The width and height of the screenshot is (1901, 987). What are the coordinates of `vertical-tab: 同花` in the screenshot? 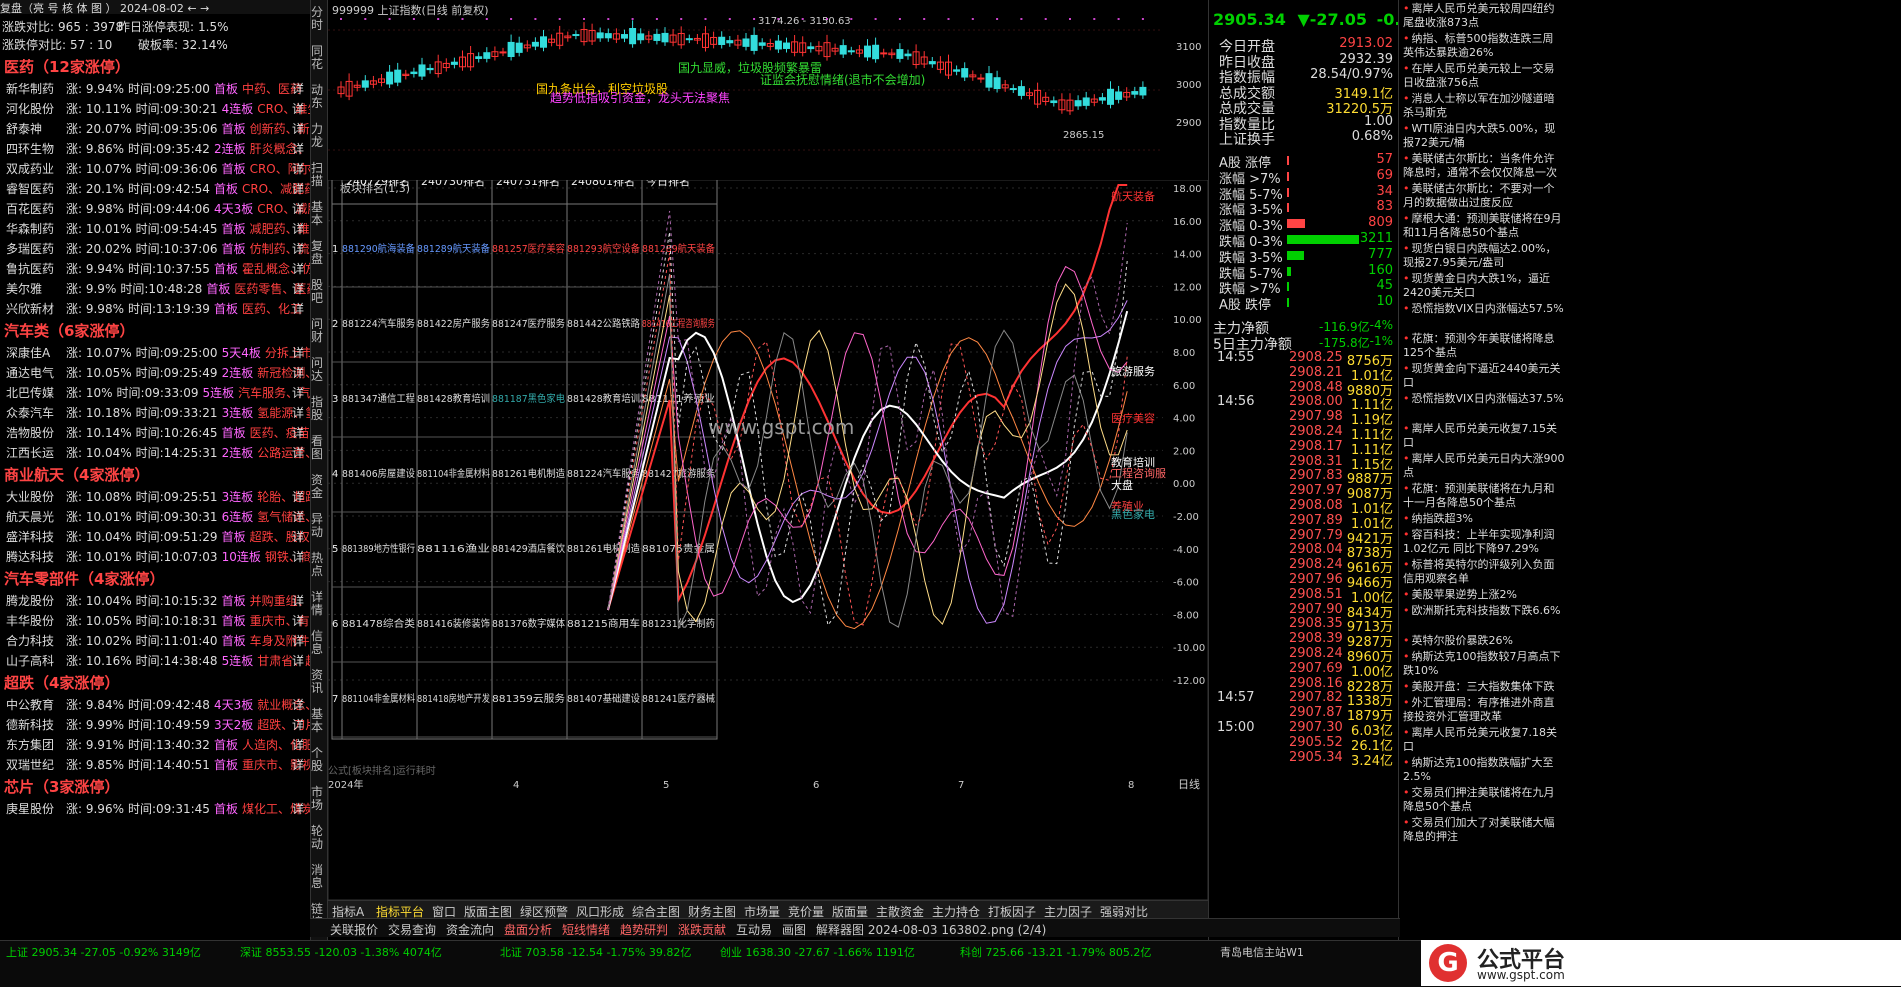 It's located at (317, 57).